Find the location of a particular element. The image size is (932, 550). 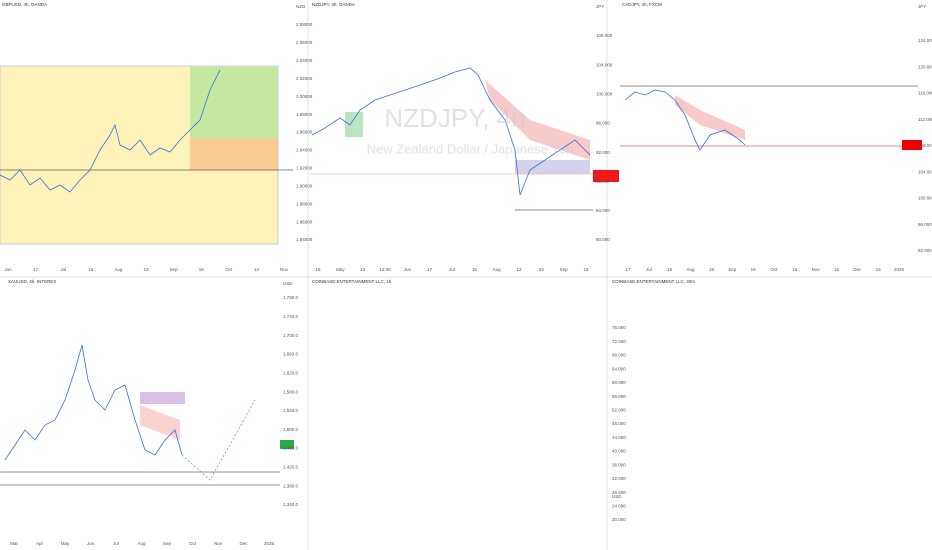

y-axis-label: 1,340.0 is located at coordinates (291, 504).